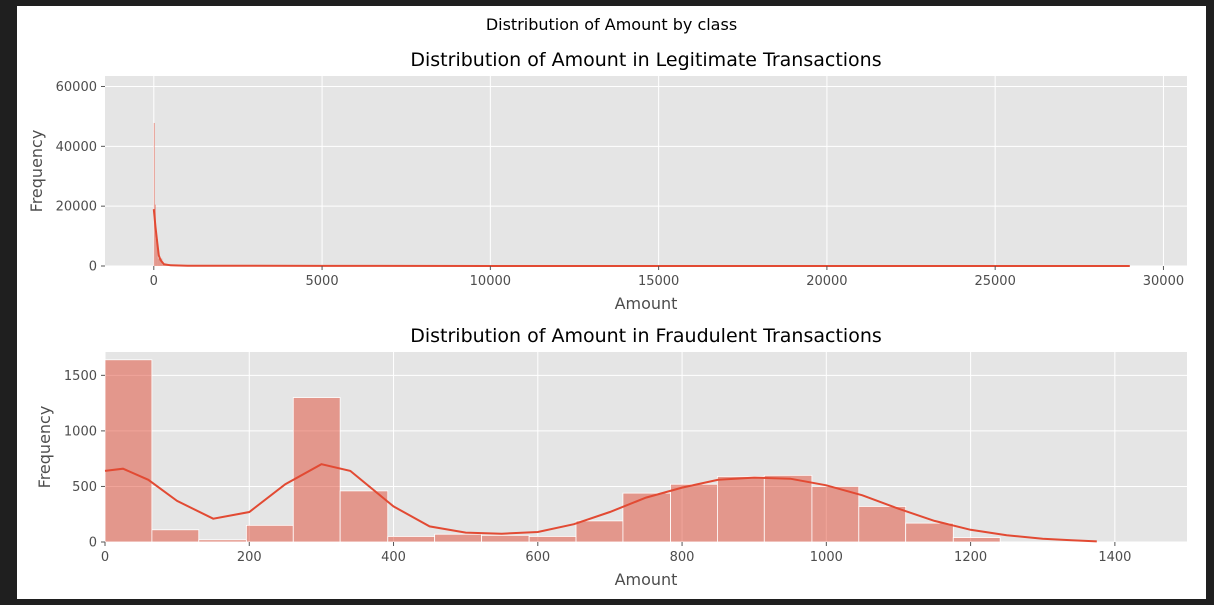  Describe the element at coordinates (76, 147) in the screenshot. I see `y-tick-label: 40000` at that location.